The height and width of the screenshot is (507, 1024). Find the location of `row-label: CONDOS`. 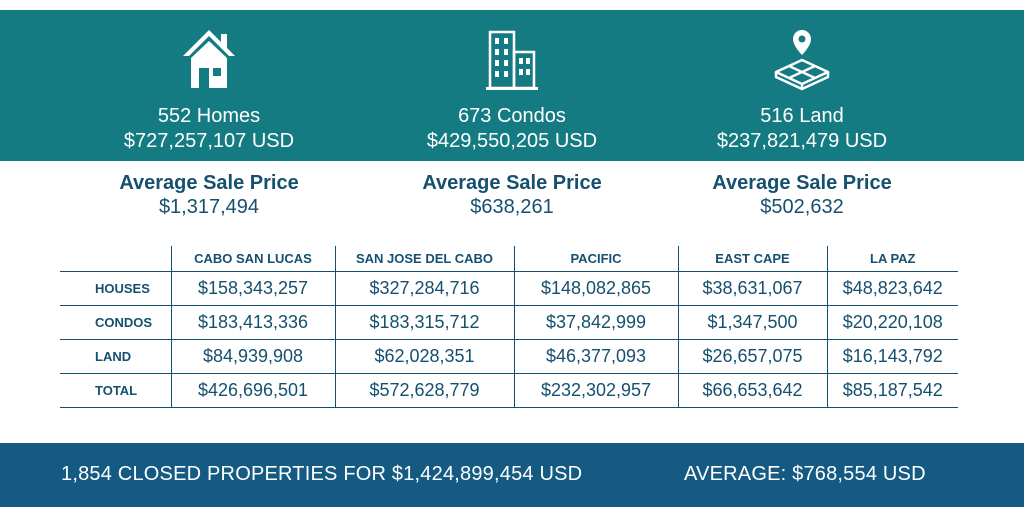

row-label: CONDOS is located at coordinates (115, 322).